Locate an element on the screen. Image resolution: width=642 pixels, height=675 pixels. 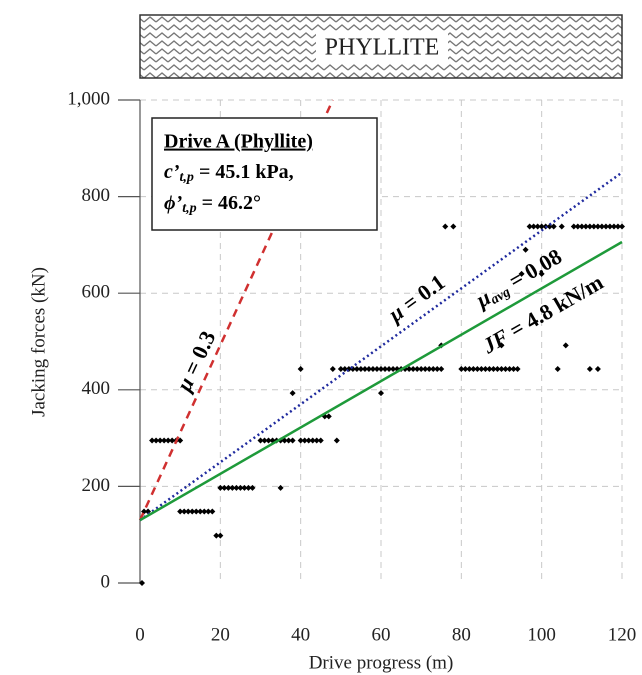
text: = 0.3 is located at coordinates (198, 355).